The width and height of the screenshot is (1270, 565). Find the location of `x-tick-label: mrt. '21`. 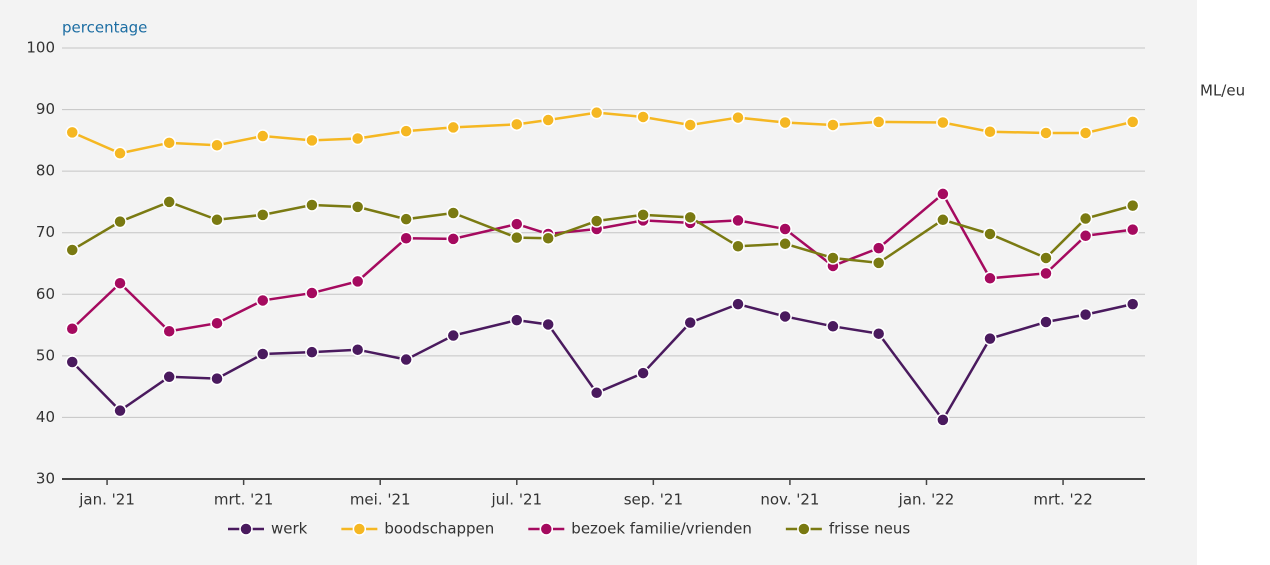

x-tick-label: mrt. '21 is located at coordinates (243, 500).